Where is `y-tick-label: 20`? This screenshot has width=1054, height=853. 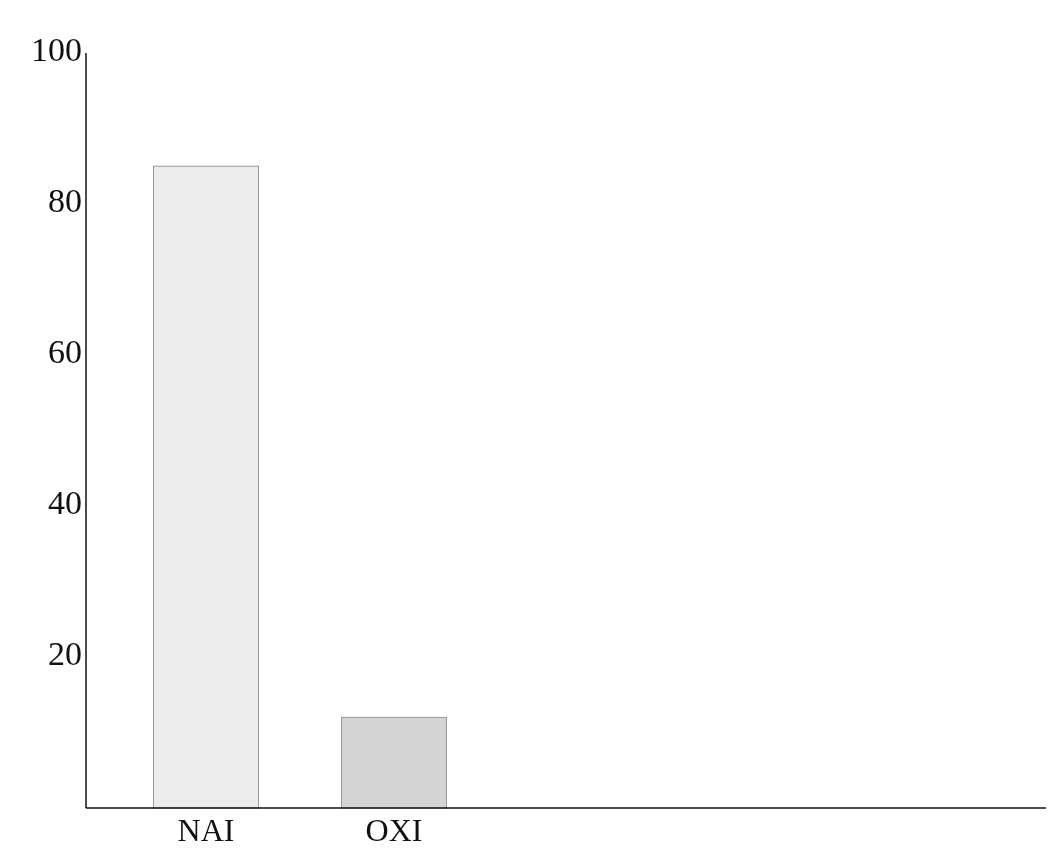
y-tick-label: 20 is located at coordinates (65, 653).